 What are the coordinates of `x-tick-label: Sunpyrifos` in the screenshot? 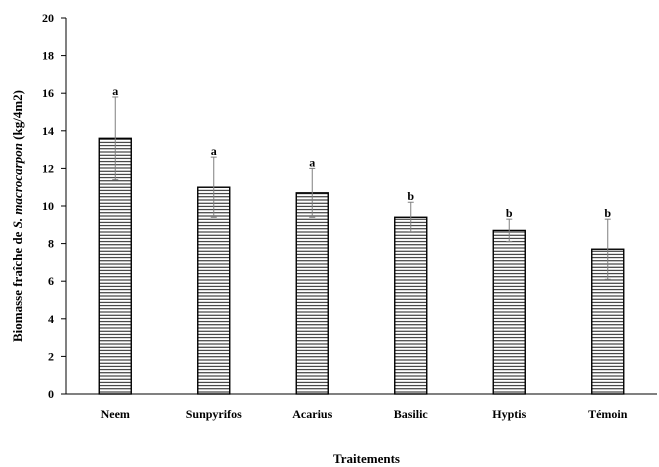 It's located at (214, 414).